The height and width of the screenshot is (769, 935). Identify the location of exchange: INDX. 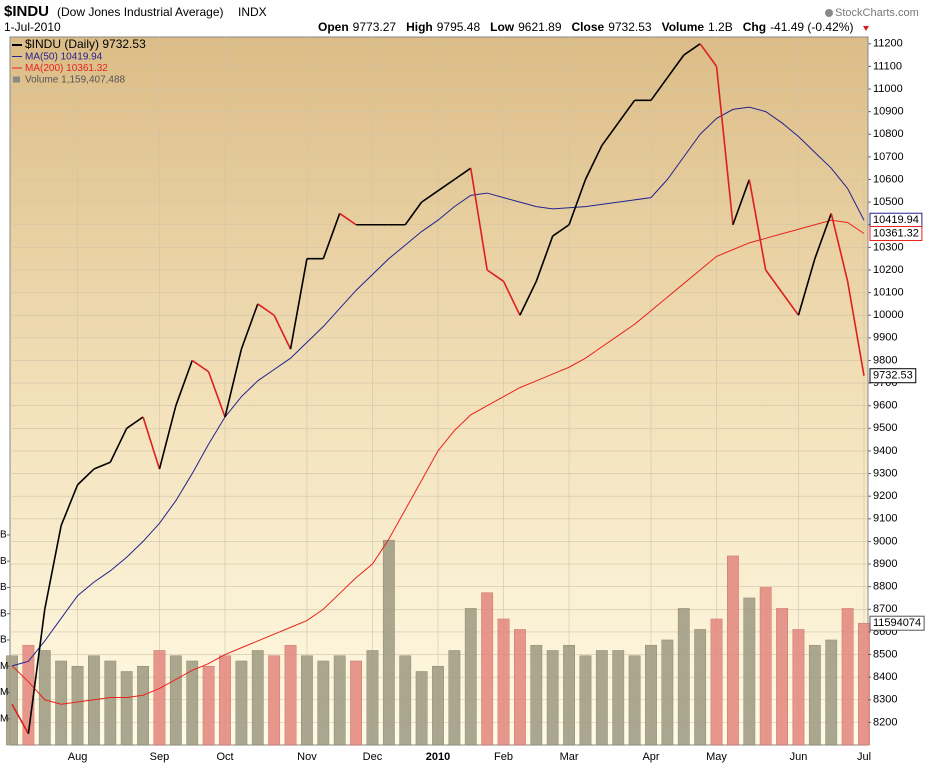
(252, 12).